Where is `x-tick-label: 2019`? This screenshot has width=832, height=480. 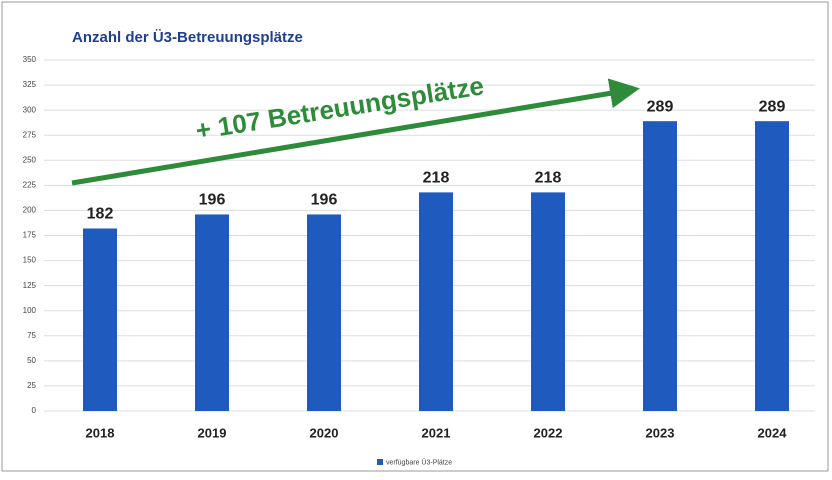 x-tick-label: 2019 is located at coordinates (212, 432).